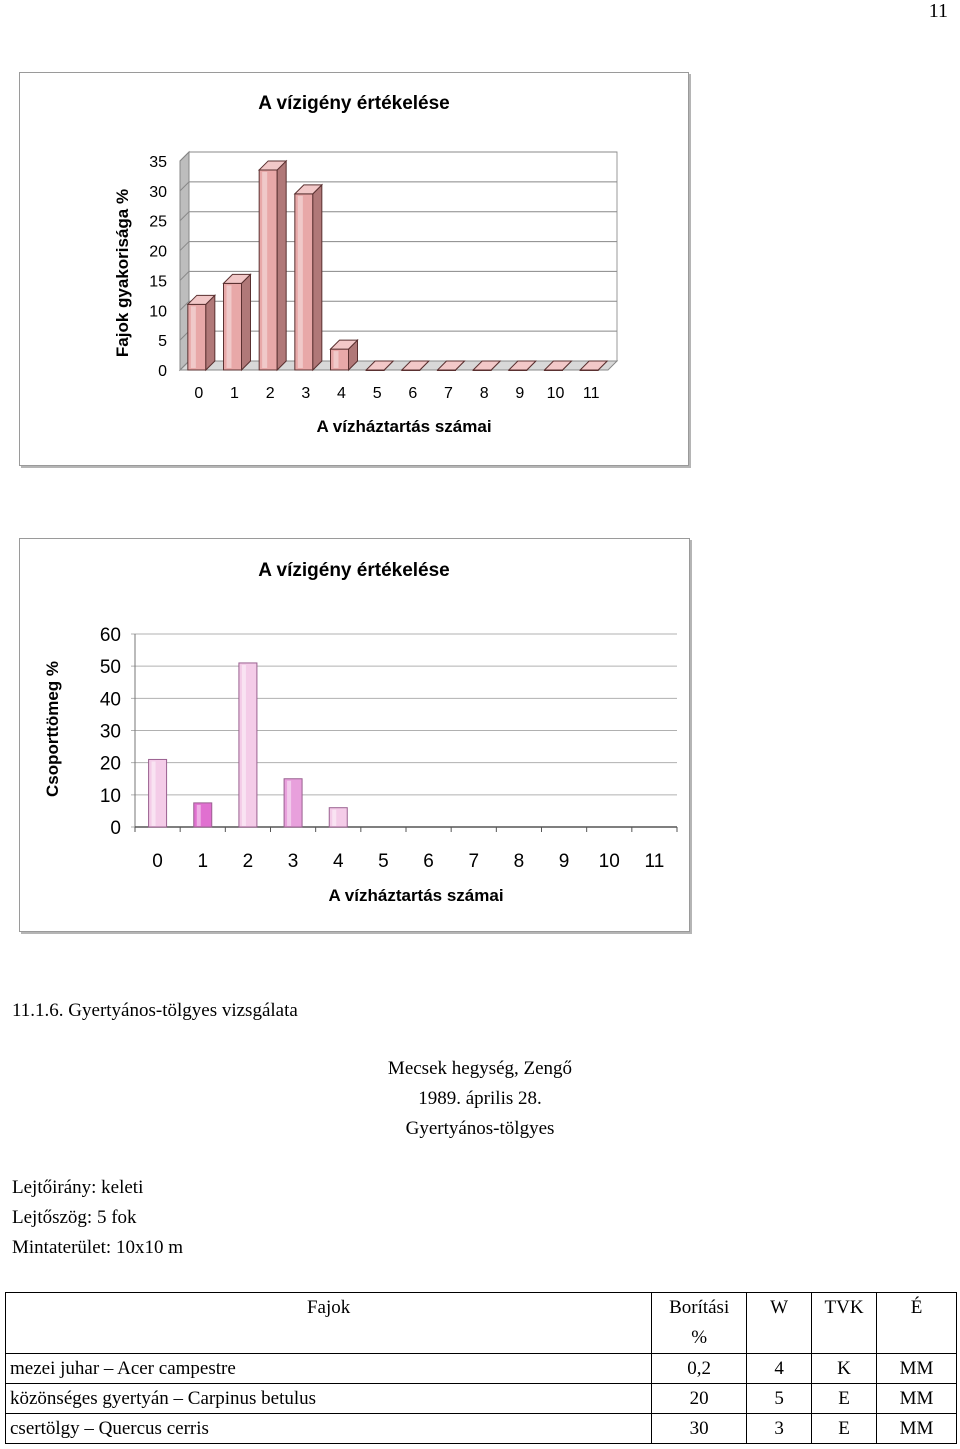 The width and height of the screenshot is (960, 1449). What do you see at coordinates (110, 635) in the screenshot?
I see `y-tick-label: 60` at bounding box center [110, 635].